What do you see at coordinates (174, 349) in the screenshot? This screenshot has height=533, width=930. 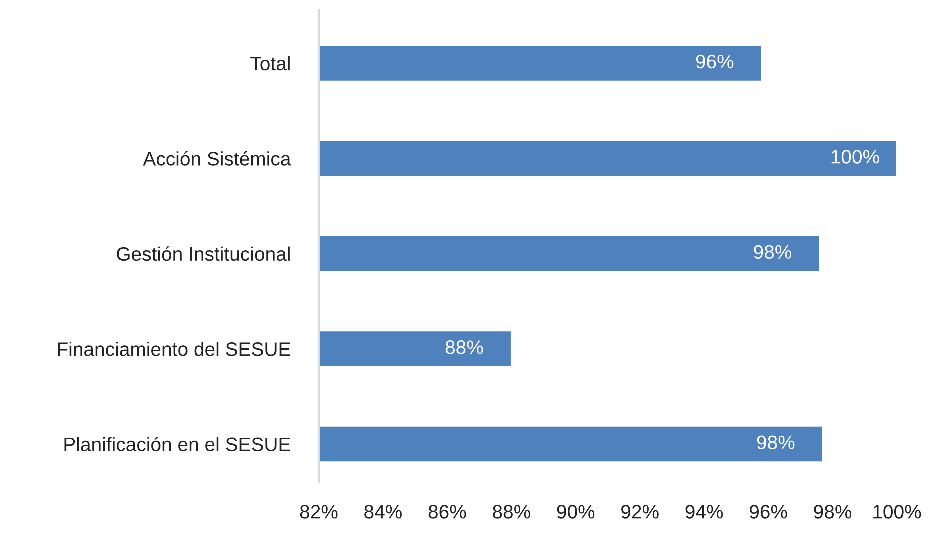 I see `y-tick-label: Financiamiento del SESUE` at bounding box center [174, 349].